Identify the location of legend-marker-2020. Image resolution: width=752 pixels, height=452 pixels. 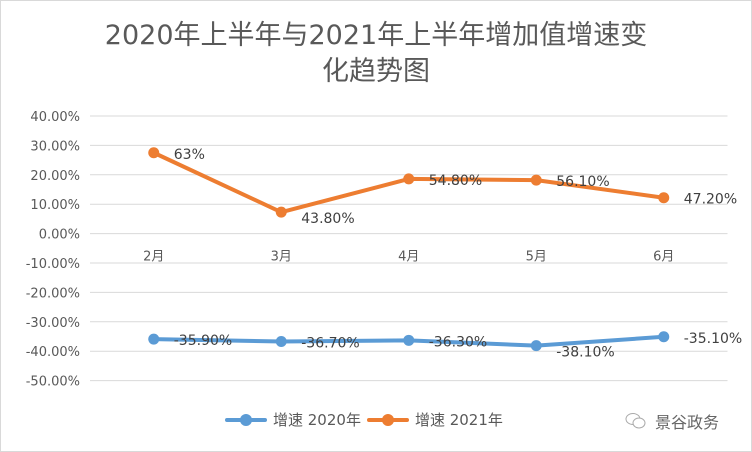
(246, 419).